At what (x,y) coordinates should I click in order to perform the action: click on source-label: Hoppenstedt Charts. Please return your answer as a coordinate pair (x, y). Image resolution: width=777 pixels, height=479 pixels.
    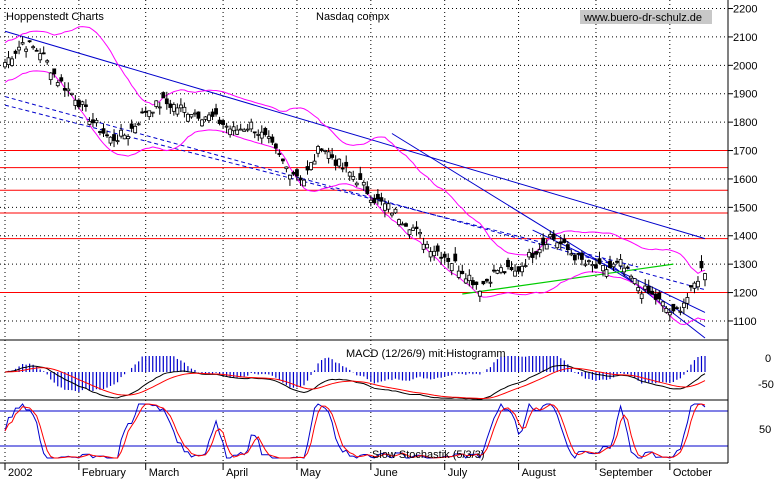
    Looking at the image, I should click on (55, 17).